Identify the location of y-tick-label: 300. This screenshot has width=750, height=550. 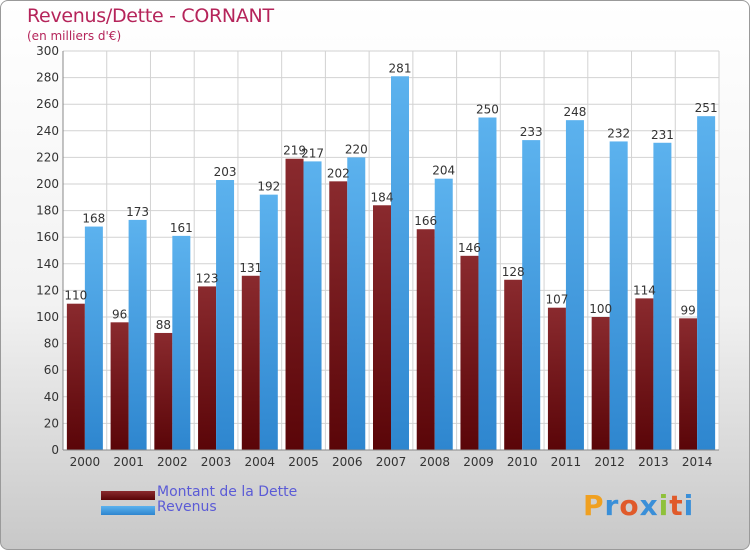
(47, 51).